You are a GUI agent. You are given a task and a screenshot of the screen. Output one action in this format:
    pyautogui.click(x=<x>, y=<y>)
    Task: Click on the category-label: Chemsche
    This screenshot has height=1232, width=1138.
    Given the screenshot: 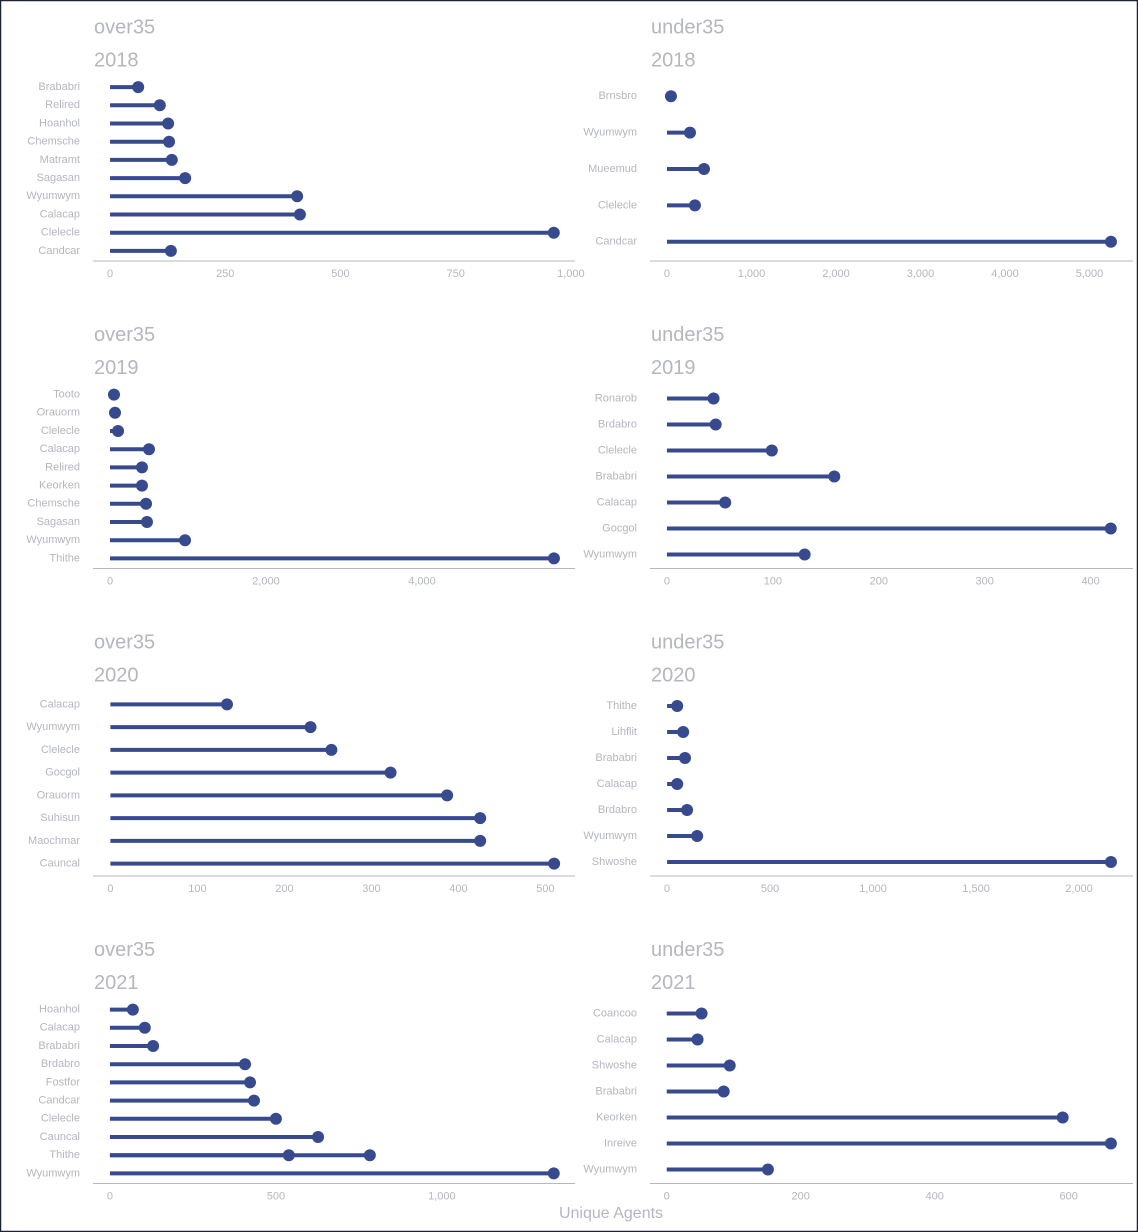 What is the action you would take?
    pyautogui.click(x=53, y=142)
    